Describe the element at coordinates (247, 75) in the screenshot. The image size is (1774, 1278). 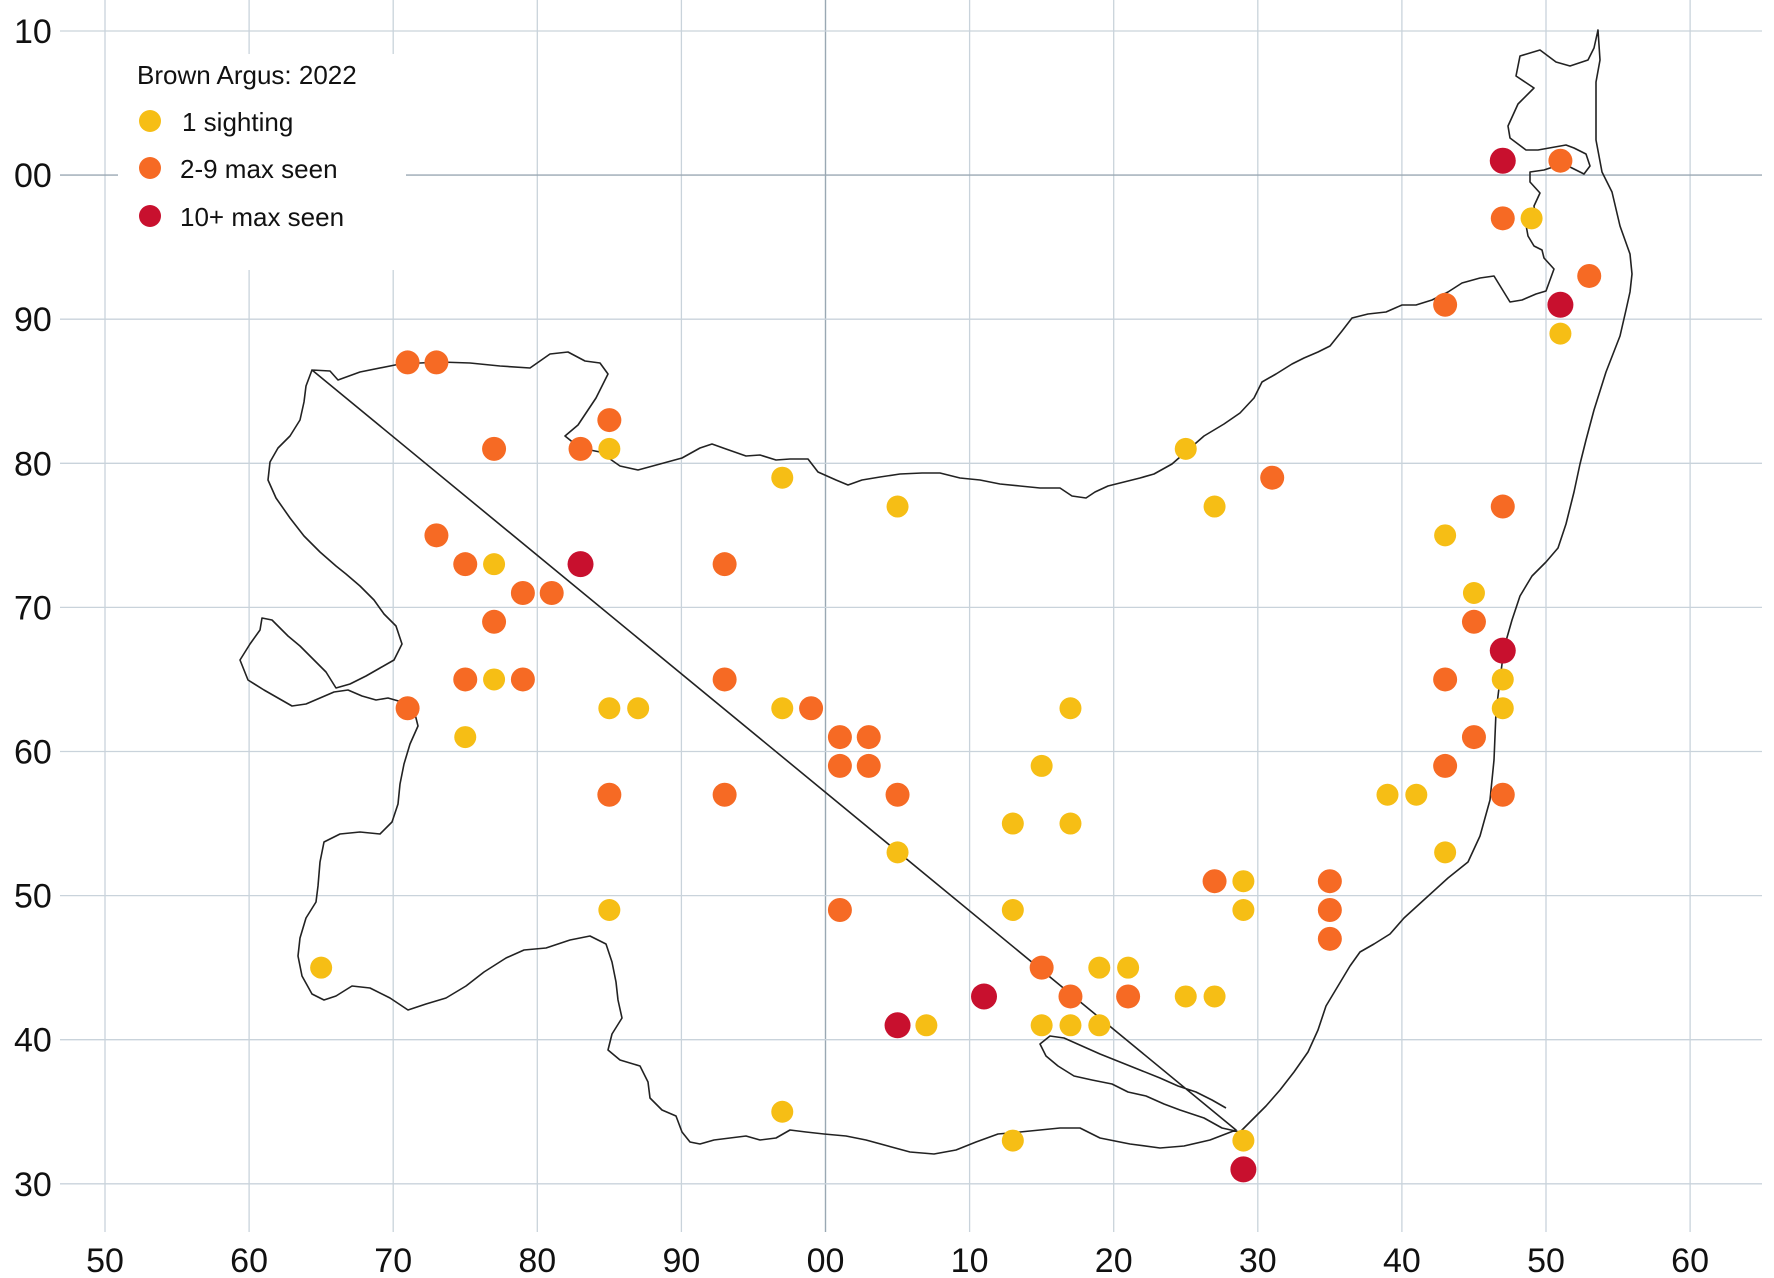
I see `legend-title: Brown Argus: 2022` at that location.